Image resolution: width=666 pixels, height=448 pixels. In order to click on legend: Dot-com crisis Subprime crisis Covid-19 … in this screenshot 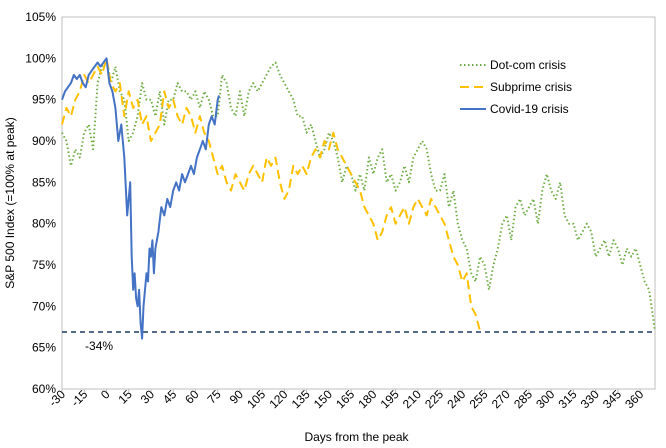, I will do `click(516, 87)`.